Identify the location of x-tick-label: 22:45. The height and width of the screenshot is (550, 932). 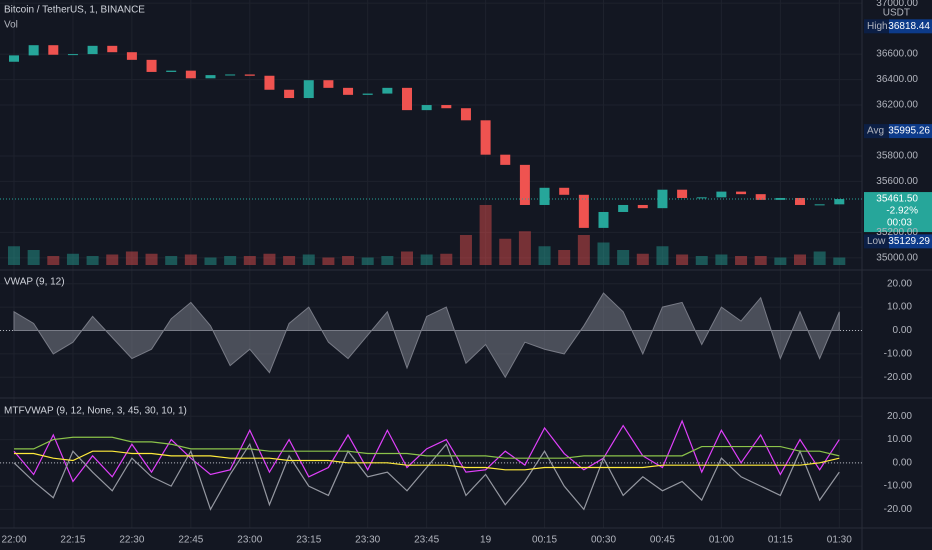
(190, 540).